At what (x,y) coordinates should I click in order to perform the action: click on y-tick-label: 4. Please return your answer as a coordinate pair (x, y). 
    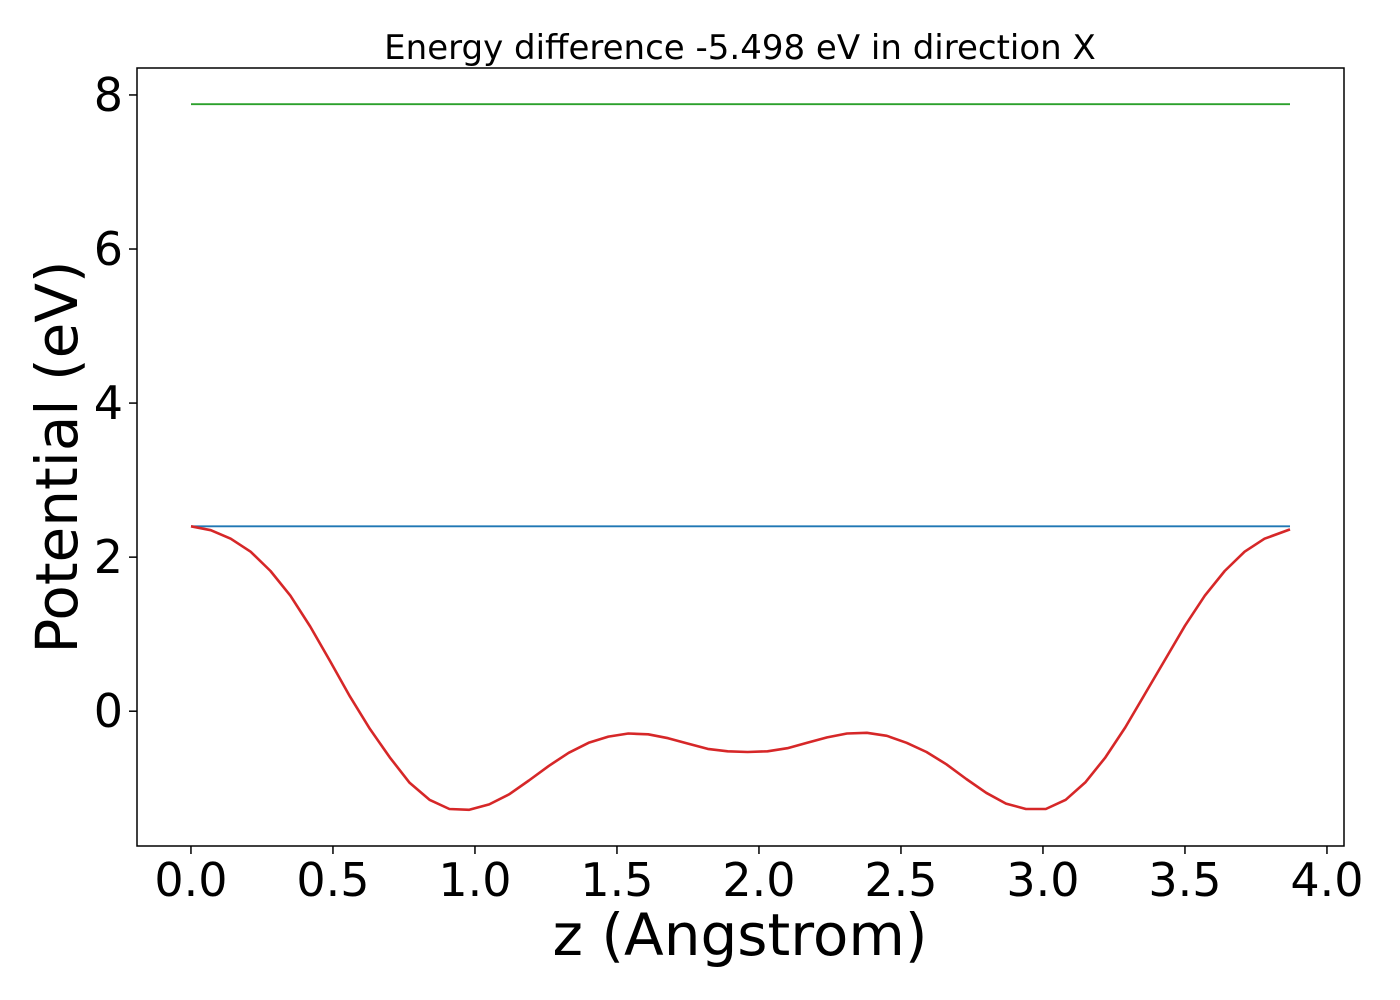
    Looking at the image, I should click on (108, 403).